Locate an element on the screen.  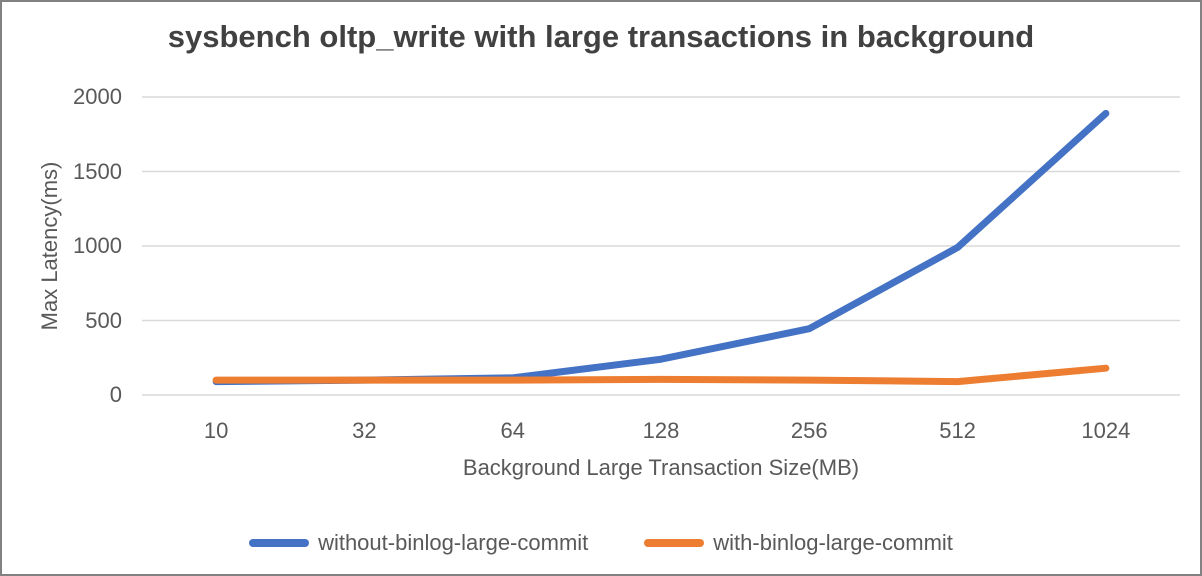
y-axis-title: Max Latency(ms) is located at coordinates (49, 246).